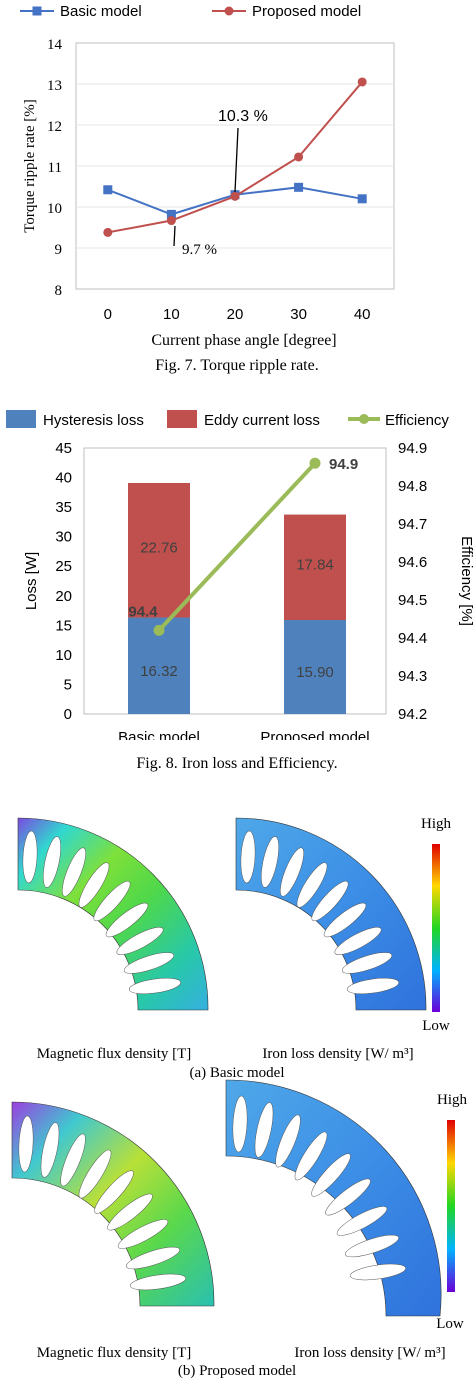  I want to click on data-label: 16.32, so click(159, 671).